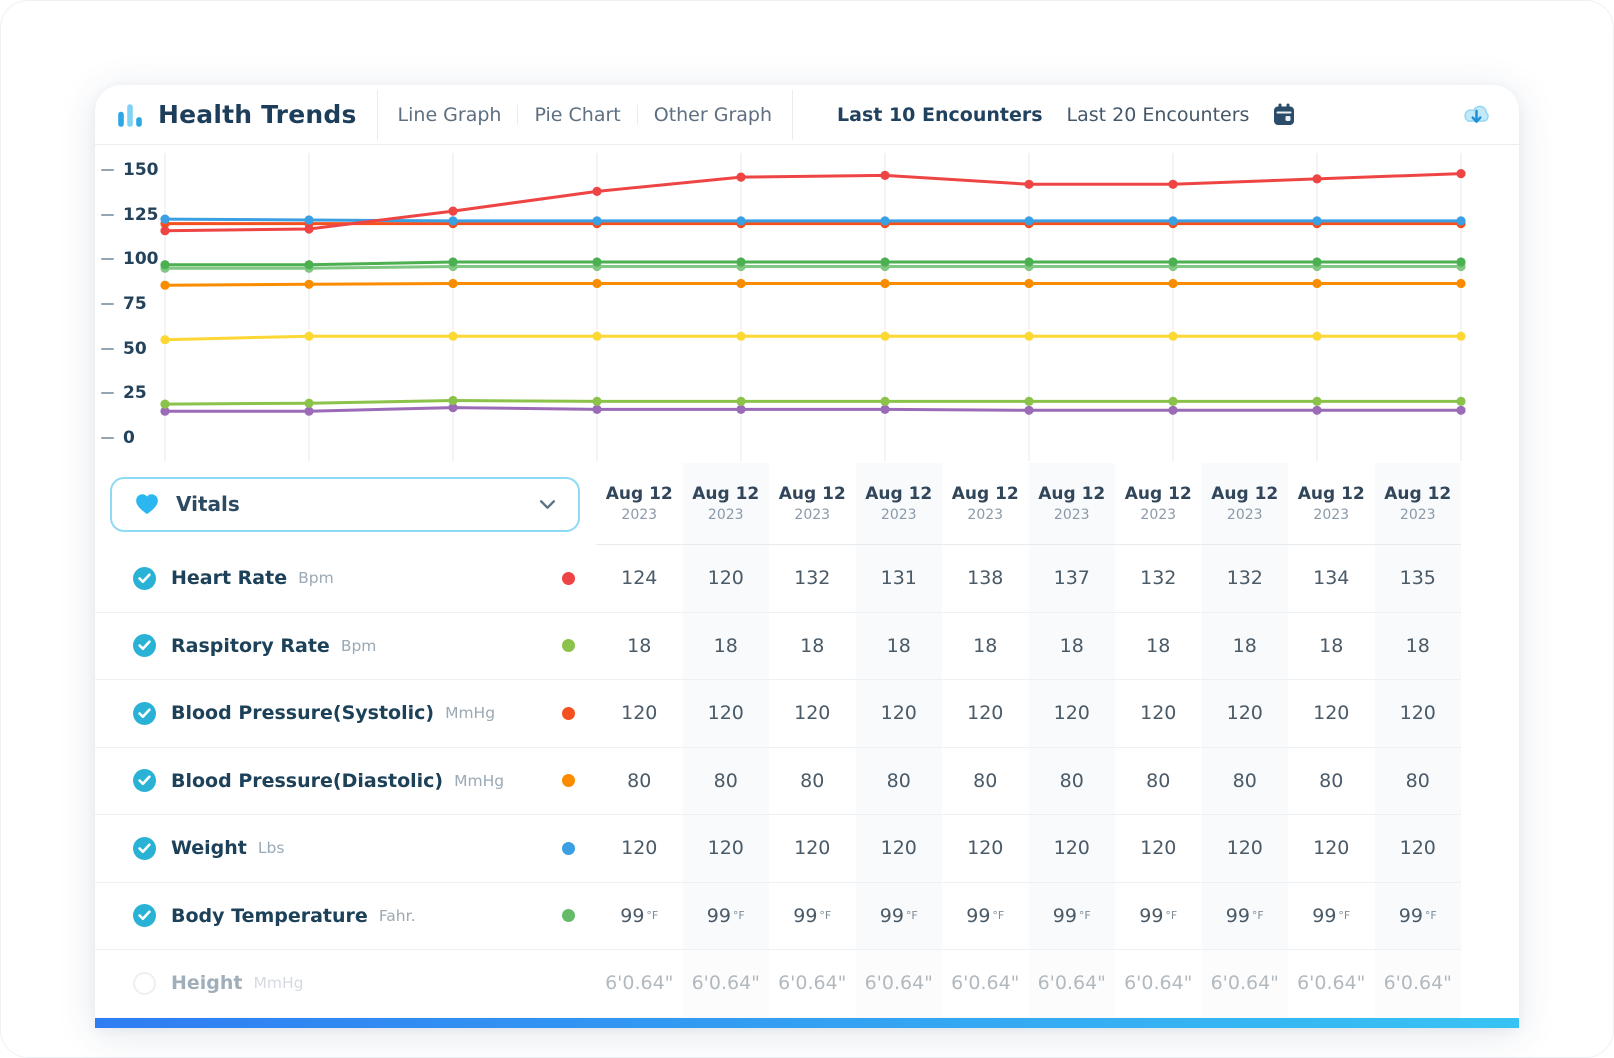  Describe the element at coordinates (345, 848) in the screenshot. I see `row-label: Weight Lbs` at that location.